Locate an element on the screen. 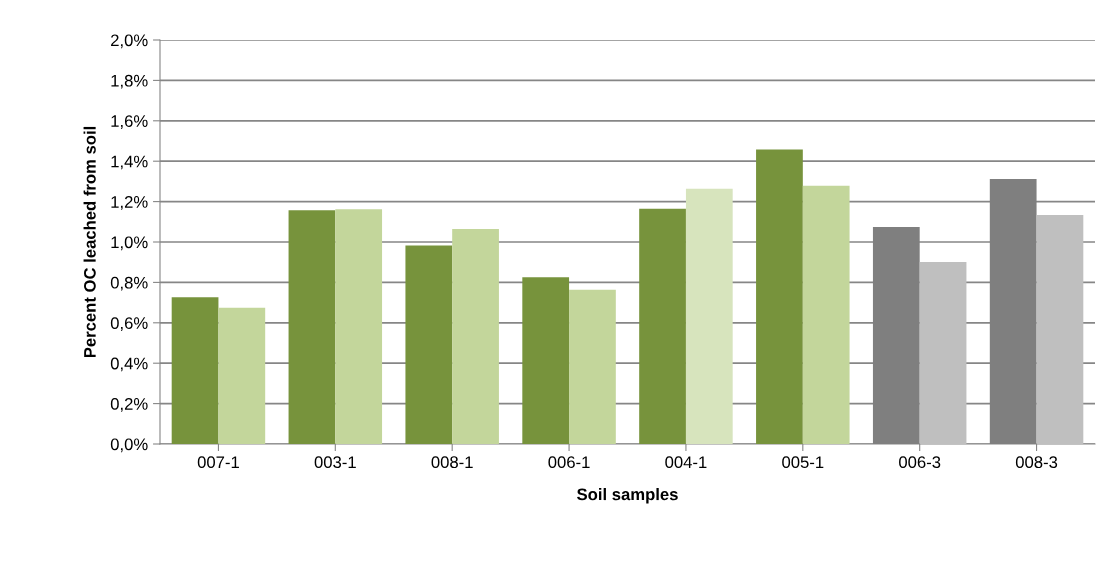 The width and height of the screenshot is (1106, 562). x-tick-label: 008-1 is located at coordinates (452, 462).